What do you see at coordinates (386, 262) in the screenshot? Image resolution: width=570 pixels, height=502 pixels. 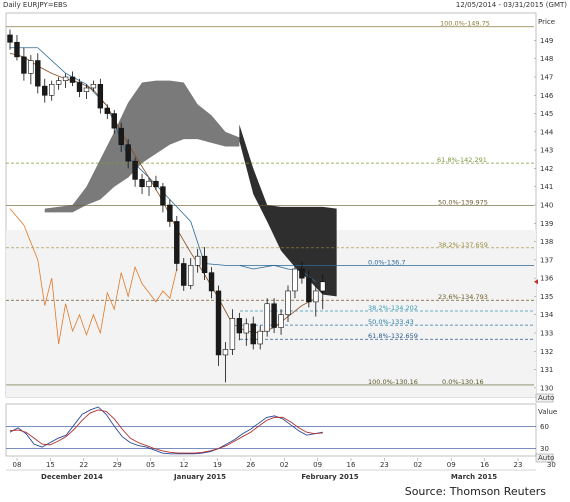 I see `fib-label: 0.0%-136.7` at bounding box center [386, 262].